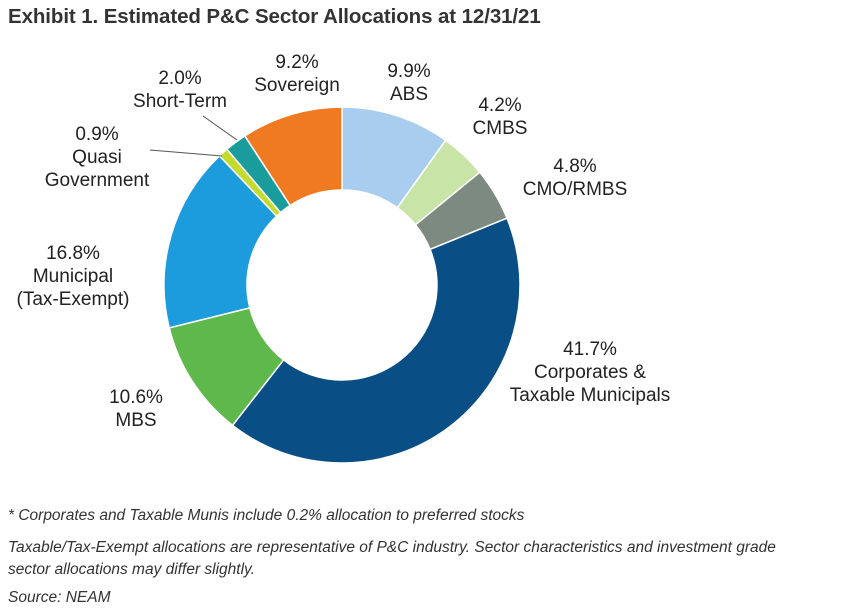 This screenshot has width=854, height=616. What do you see at coordinates (409, 94) in the screenshot?
I see `slice-name: ABS` at bounding box center [409, 94].